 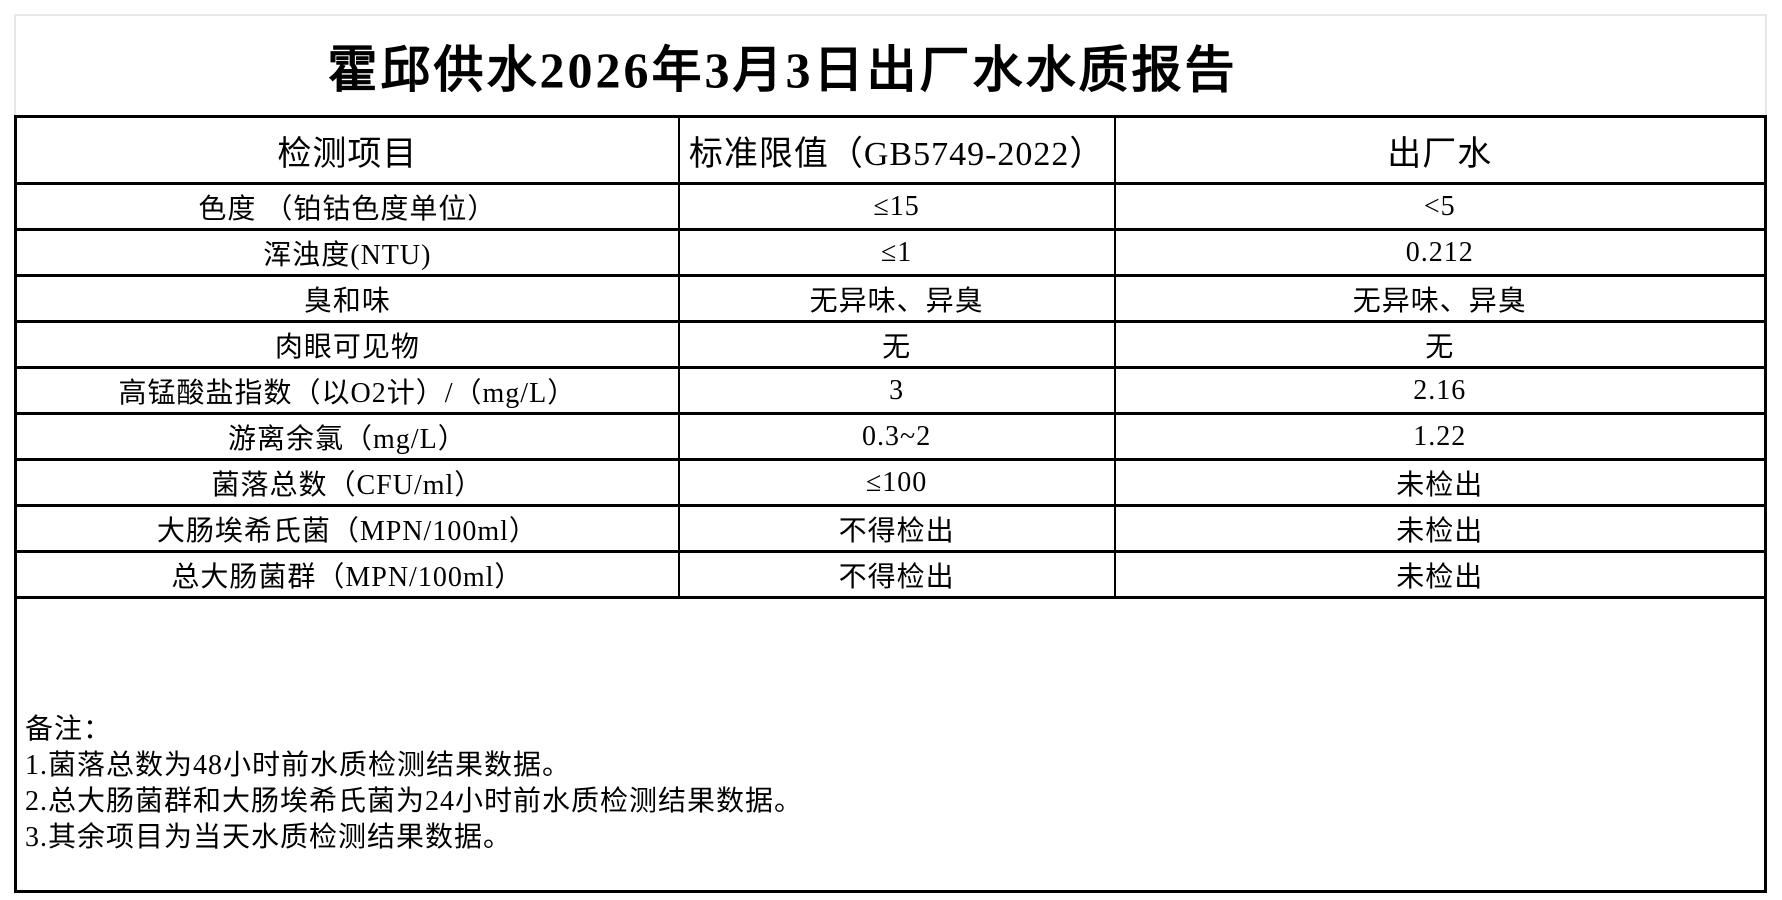 What do you see at coordinates (1440, 298) in the screenshot?
I see `cell-finished-water: 无异味、异臭` at bounding box center [1440, 298].